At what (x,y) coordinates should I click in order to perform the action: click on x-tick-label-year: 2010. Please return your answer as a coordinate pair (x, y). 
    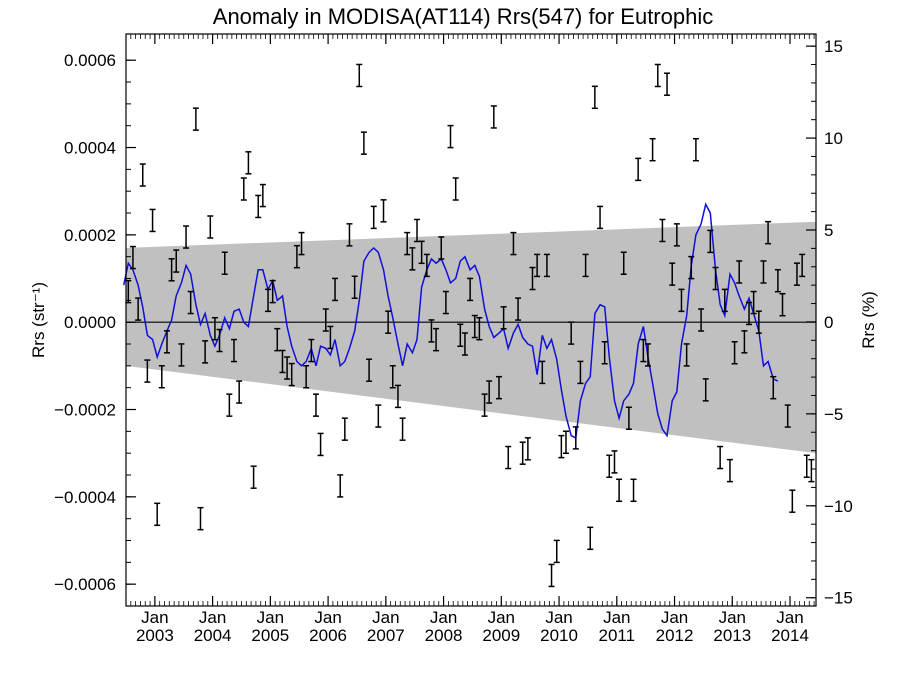
    Looking at the image, I should click on (559, 635).